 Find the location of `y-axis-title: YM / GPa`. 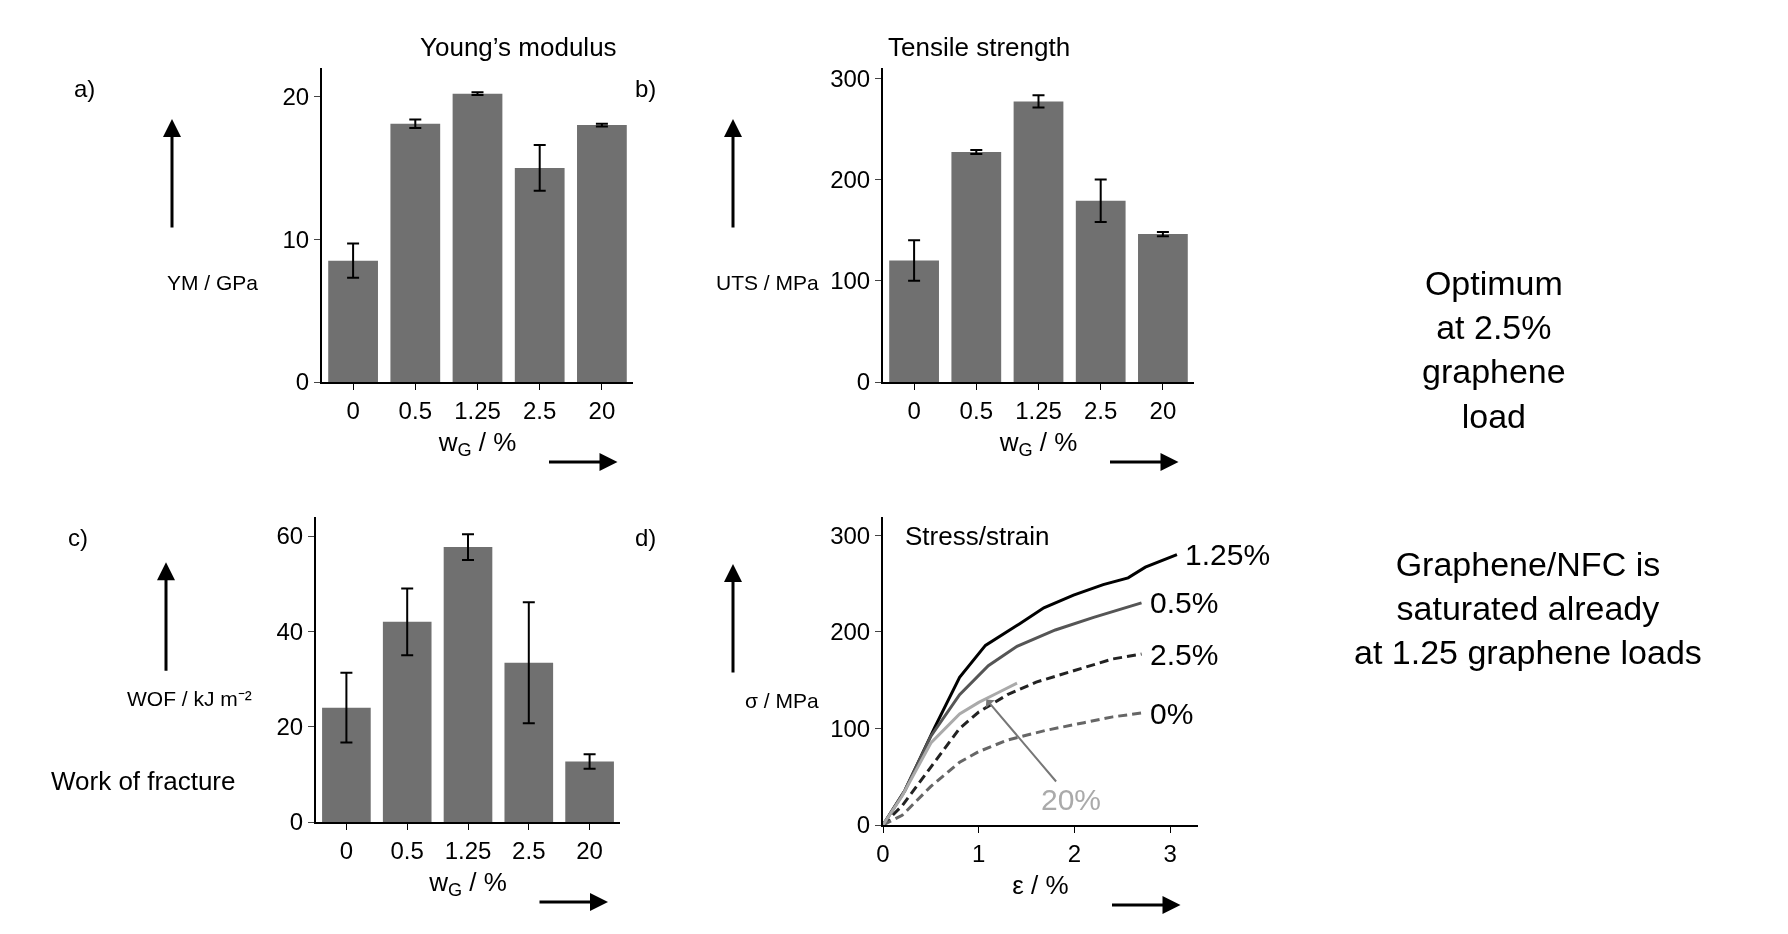

y-axis-title: YM / GPa is located at coordinates (213, 282).